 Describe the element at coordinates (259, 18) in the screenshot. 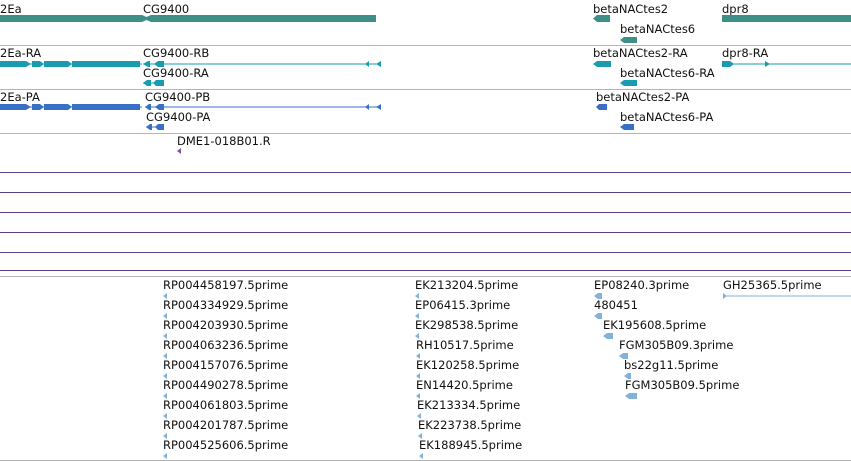

I see `gene-cg9400` at that location.